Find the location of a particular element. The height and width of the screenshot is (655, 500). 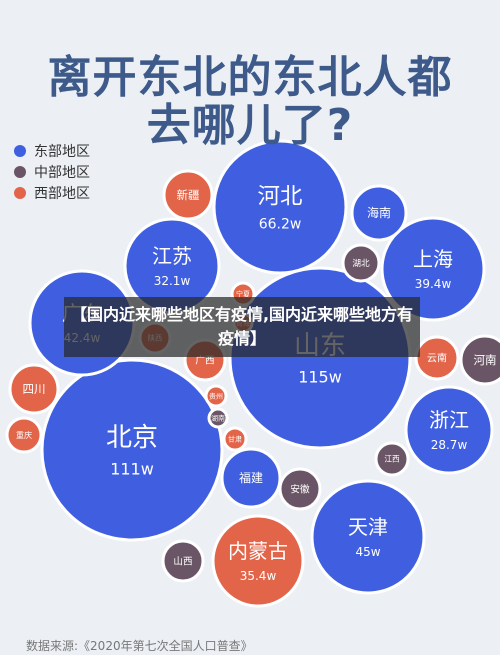

bubble-9-label: 海南 is located at coordinates (379, 212).